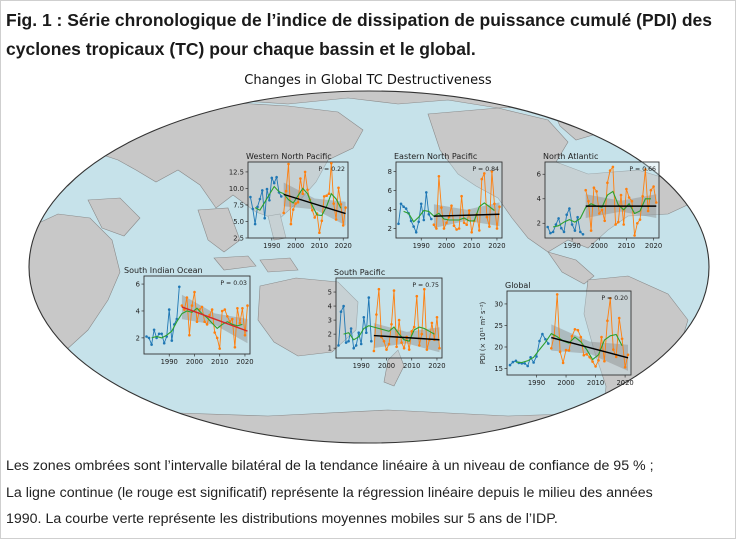 Image resolution: width=736 pixels, height=539 pixels. Describe the element at coordinates (114, 217) in the screenshot. I see `arabia` at that location.